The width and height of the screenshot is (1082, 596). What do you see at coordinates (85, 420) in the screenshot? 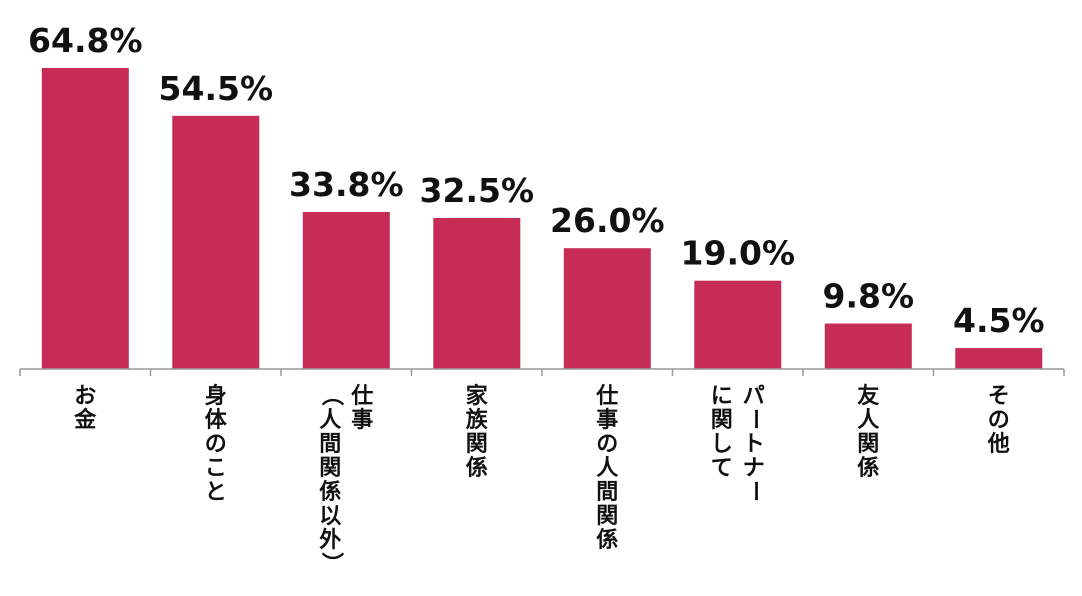
I see `category-label-char: 金` at bounding box center [85, 420].